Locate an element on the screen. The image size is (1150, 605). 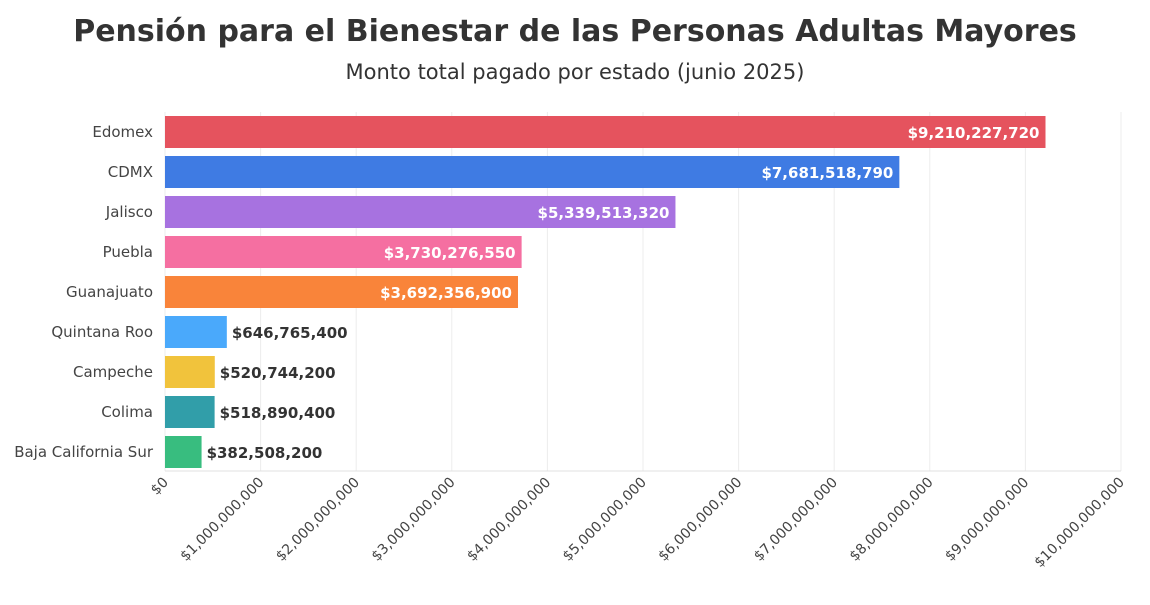
data-label: $520,744,200 is located at coordinates (278, 373).